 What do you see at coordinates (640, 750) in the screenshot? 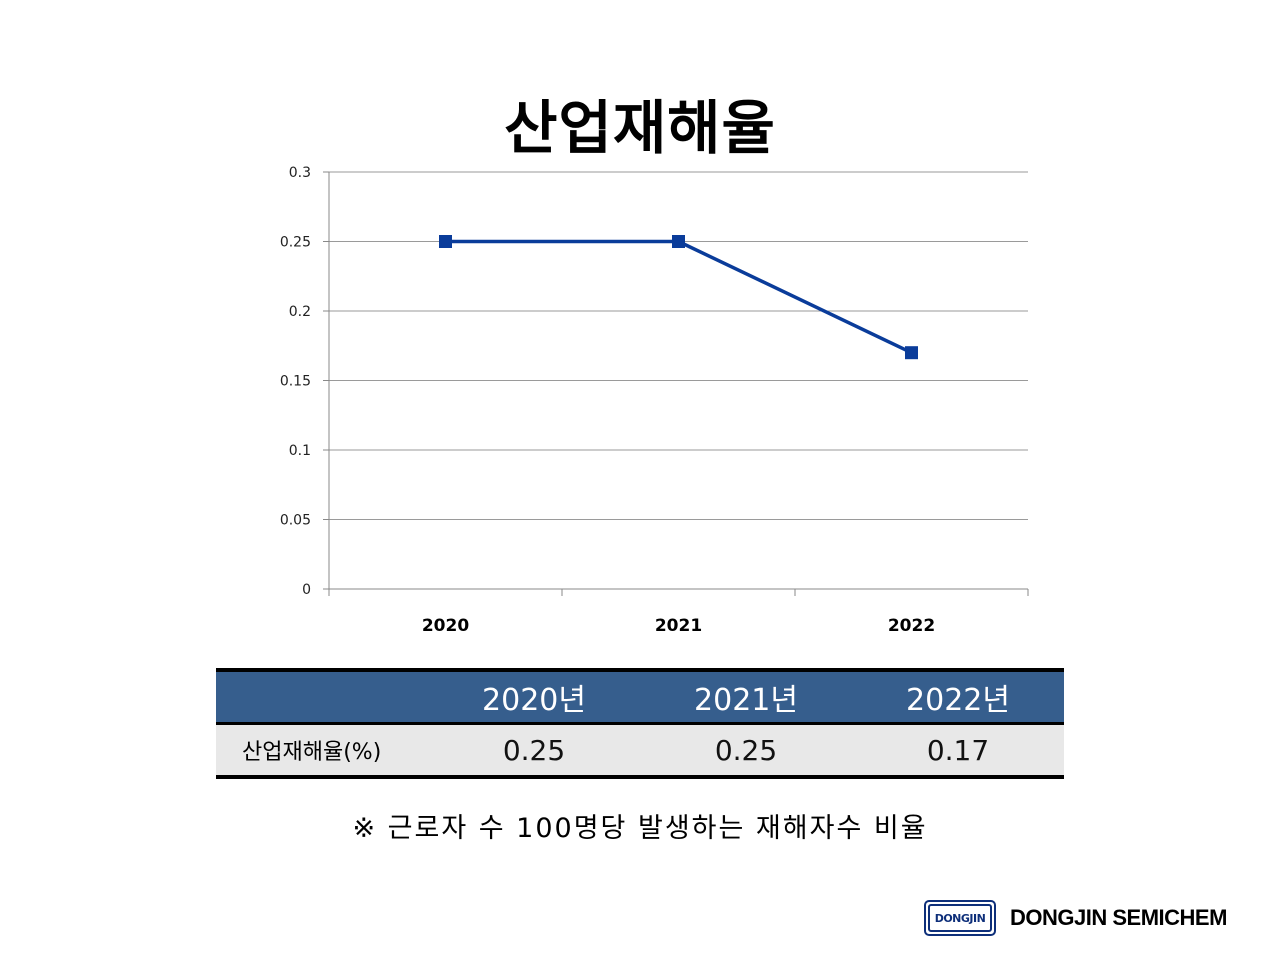
I see `table-row: 산업재해율(%) 0.25 0.25 0.17` at bounding box center [640, 750].